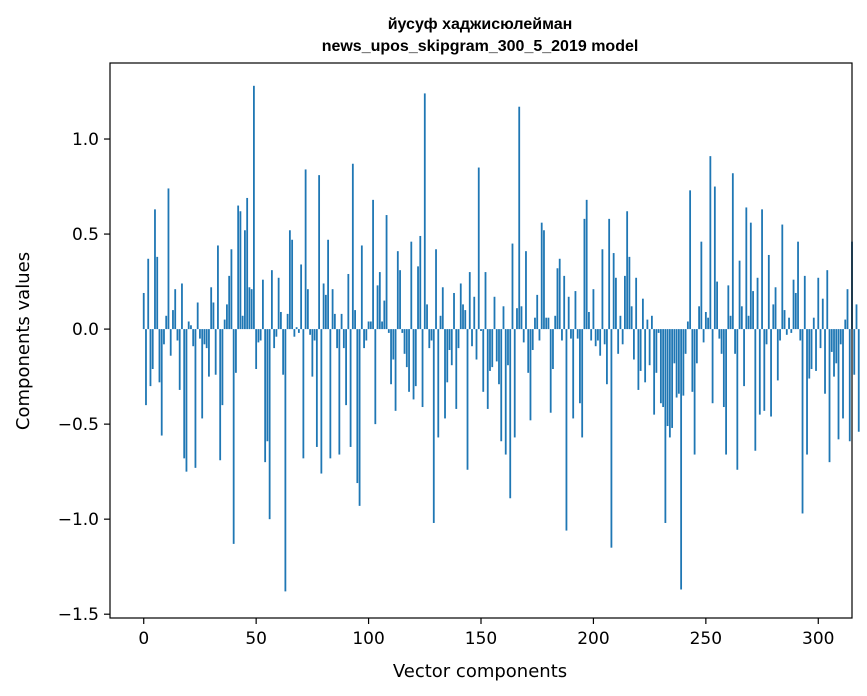 This screenshot has height=696, width=867. Describe the element at coordinates (480, 24) in the screenshot. I see `chart-title: йусуф хаджисюлейман` at that location.